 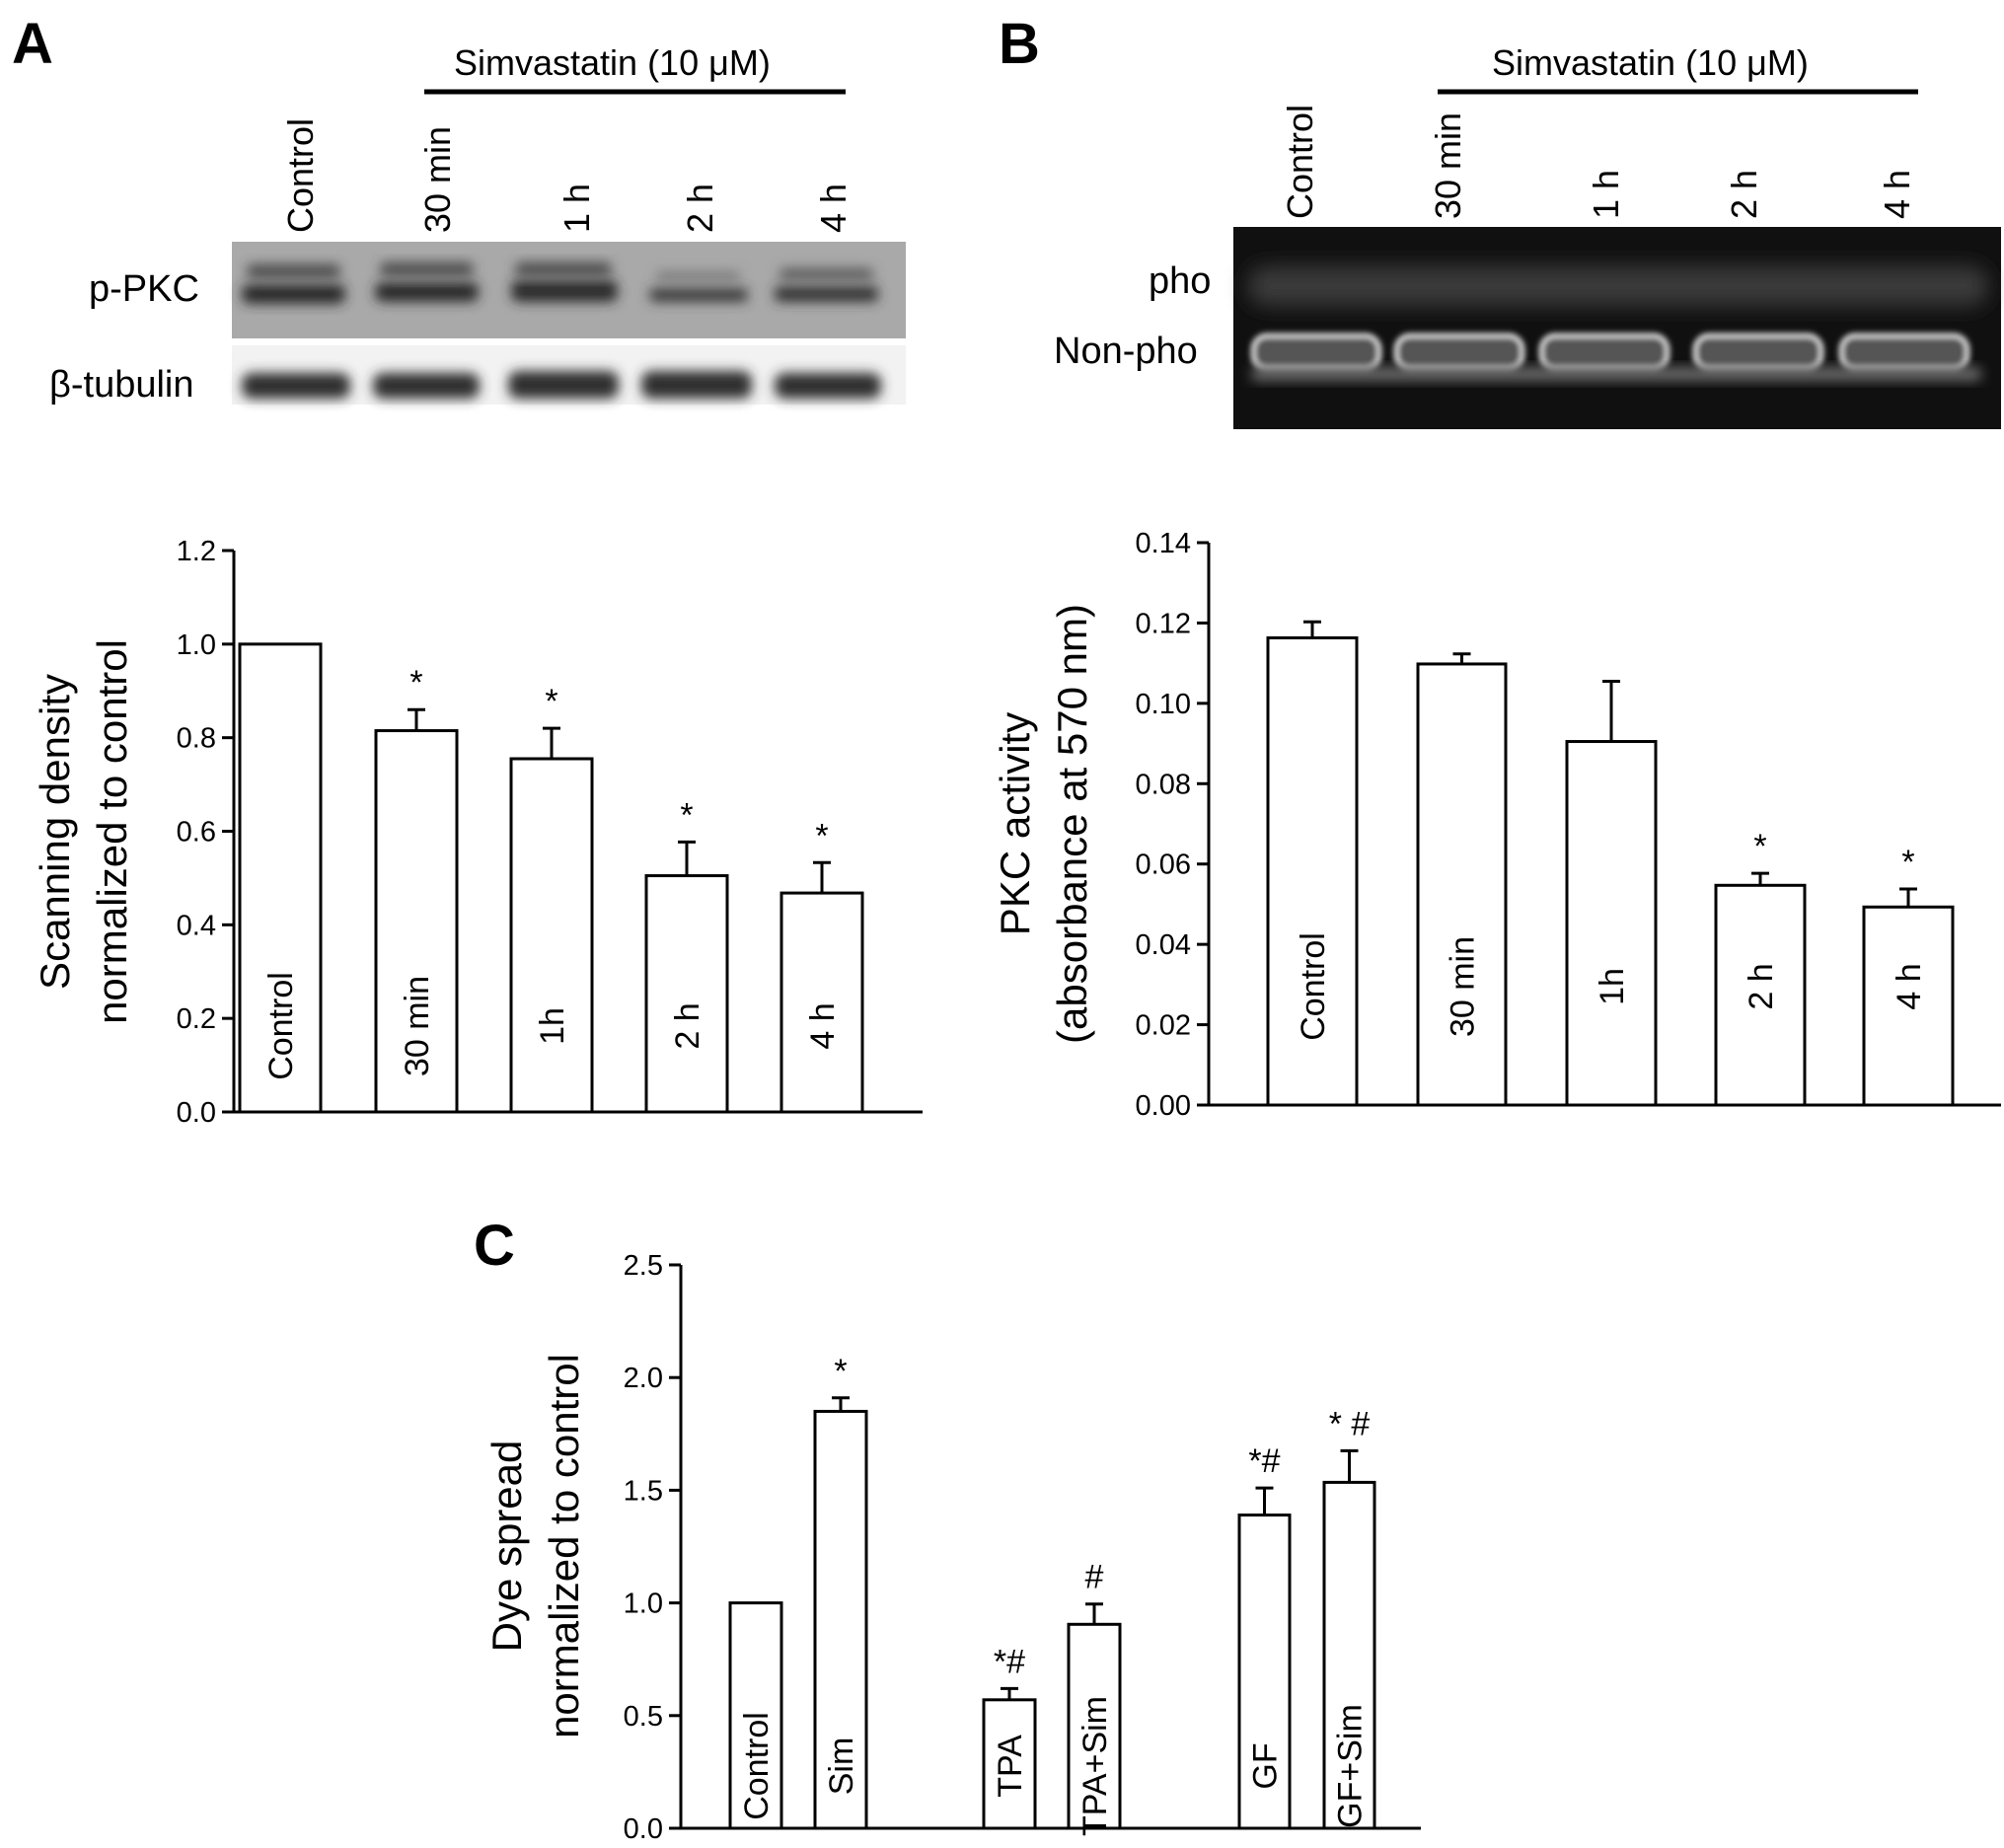 What do you see at coordinates (1072, 824) in the screenshot?
I see `y-axis-label-b-1: (absorbance at 570 nm)` at bounding box center [1072, 824].